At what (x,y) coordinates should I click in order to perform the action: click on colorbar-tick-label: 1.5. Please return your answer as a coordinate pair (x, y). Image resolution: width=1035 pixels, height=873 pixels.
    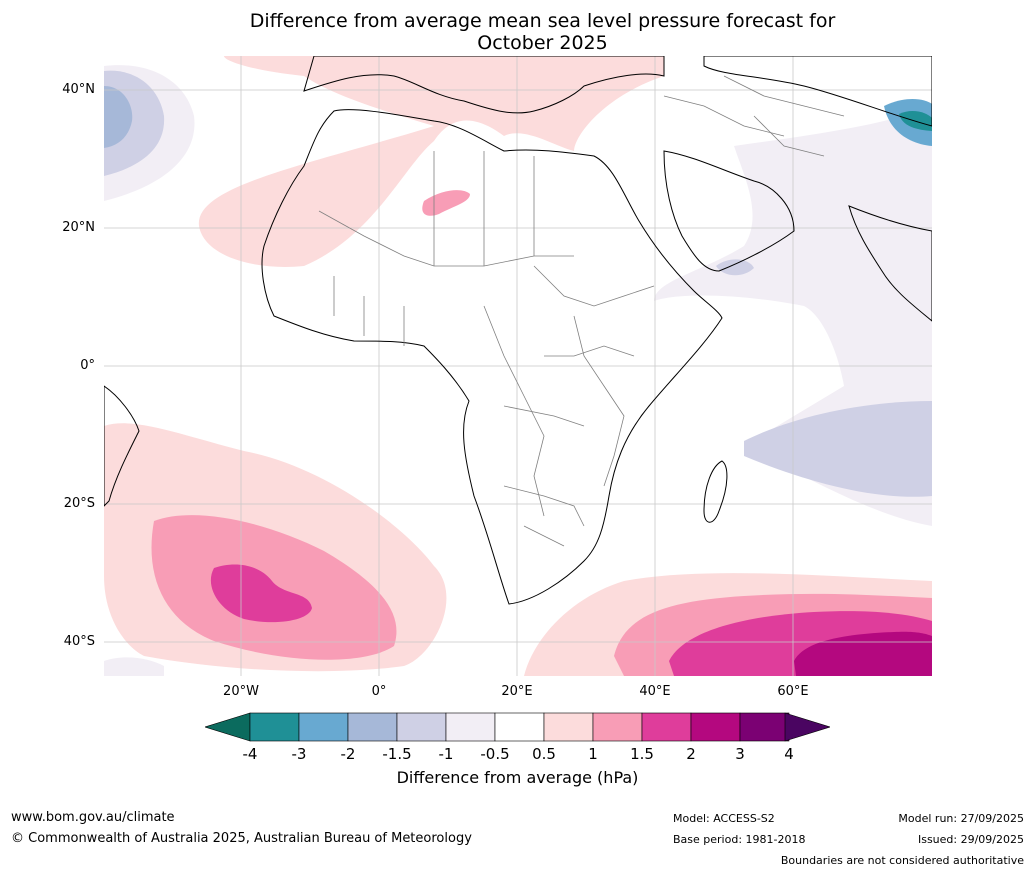
    Looking at the image, I should click on (642, 754).